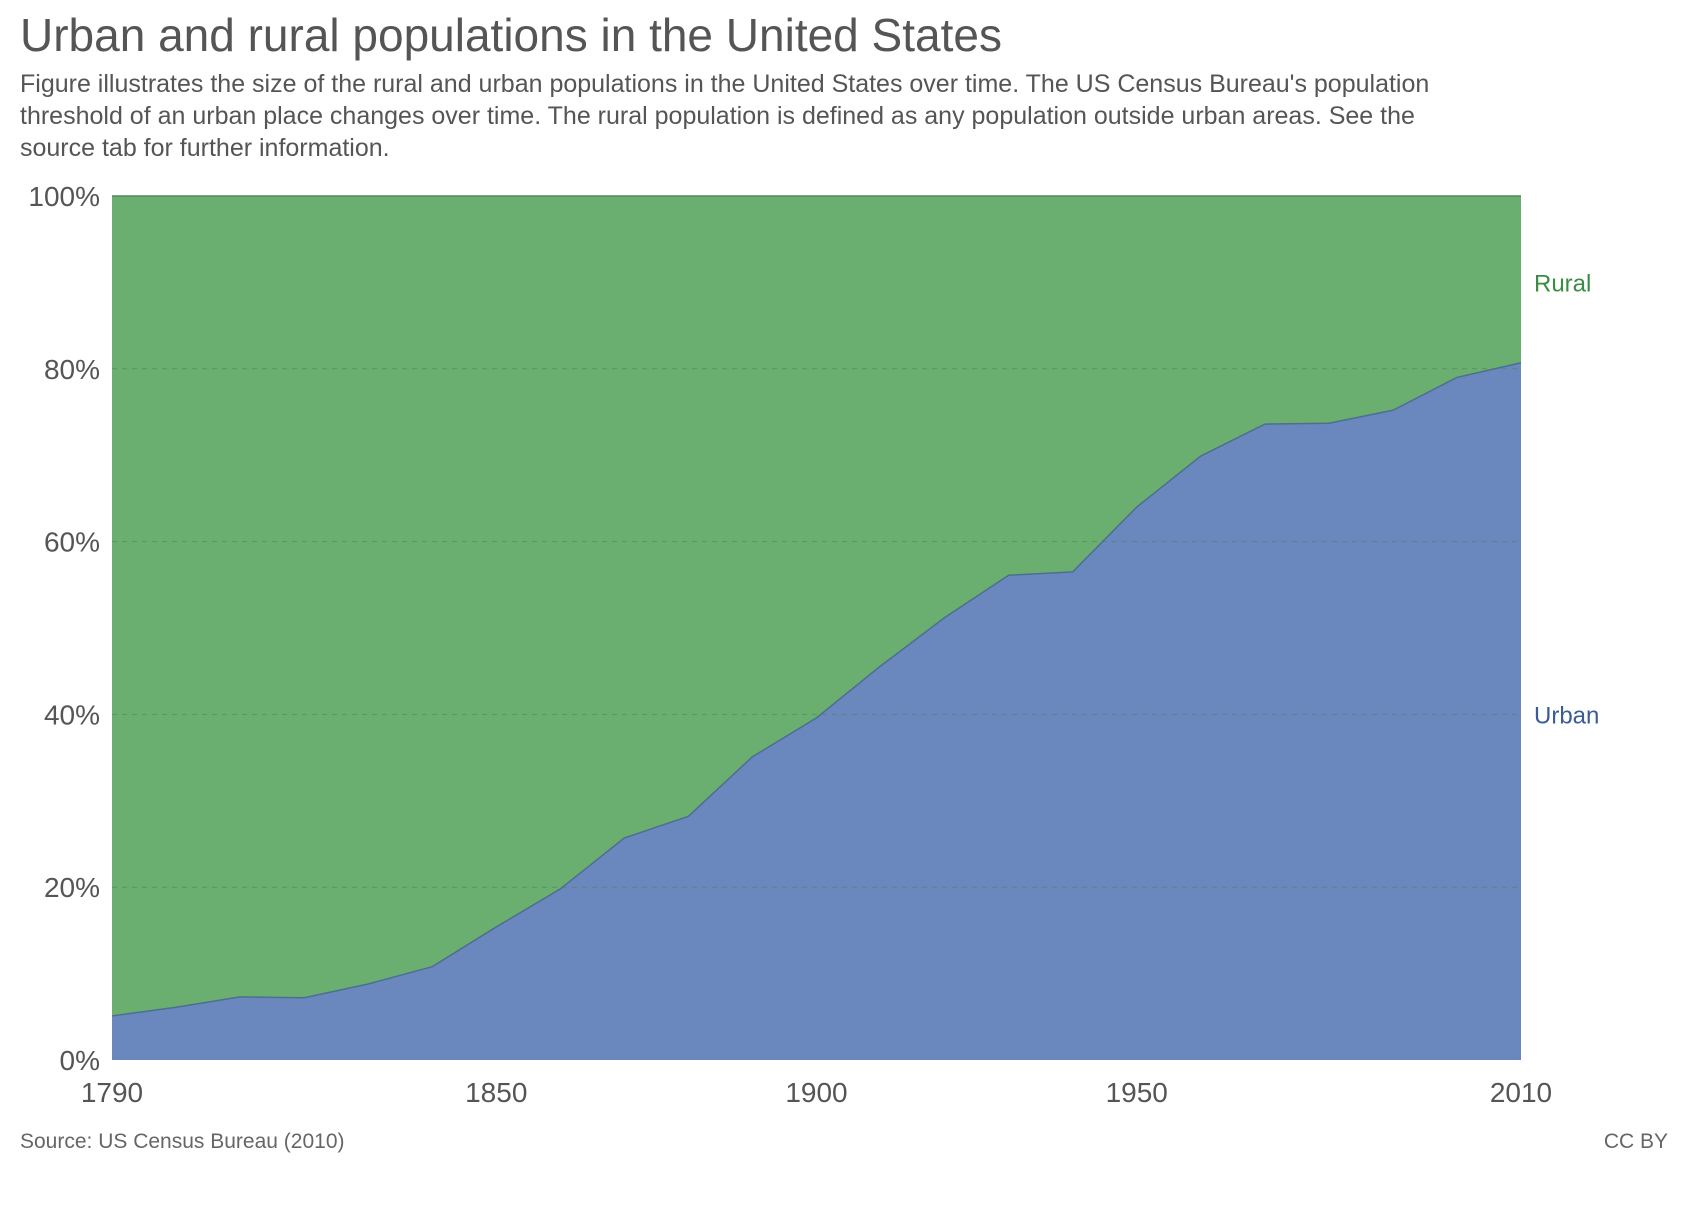 The image size is (1688, 1206). What do you see at coordinates (182, 1141) in the screenshot?
I see `source-note: Source: US Census Bureau (2010)` at bounding box center [182, 1141].